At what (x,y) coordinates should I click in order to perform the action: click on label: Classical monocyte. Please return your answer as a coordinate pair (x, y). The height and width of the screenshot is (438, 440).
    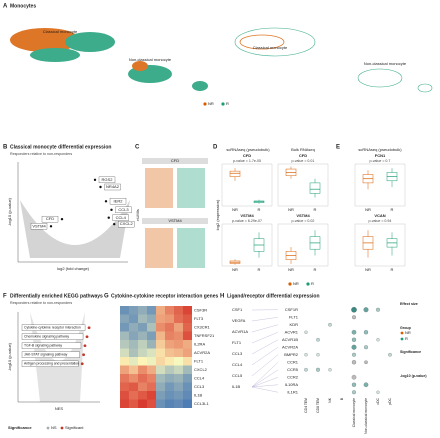
    Looking at the image, I should click on (270, 47).